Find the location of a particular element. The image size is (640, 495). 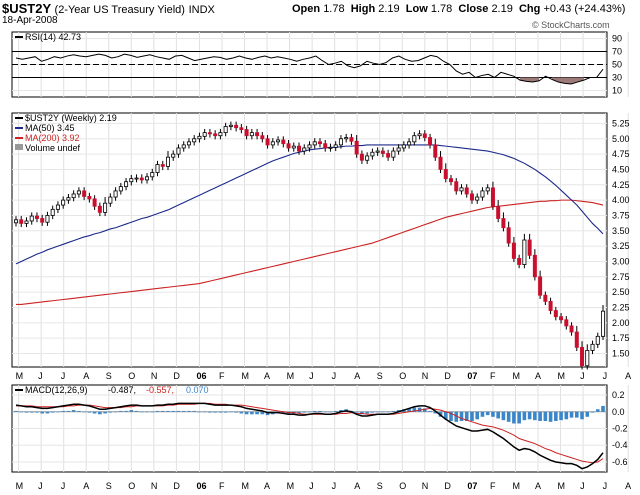

x-axis-label-bottom: 07 is located at coordinates (472, 486).